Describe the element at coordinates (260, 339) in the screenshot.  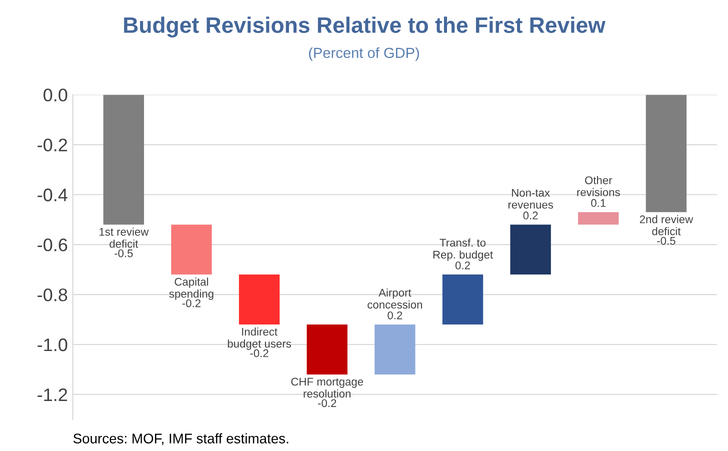
I see `x-tick-label: Indirect budget users` at that location.